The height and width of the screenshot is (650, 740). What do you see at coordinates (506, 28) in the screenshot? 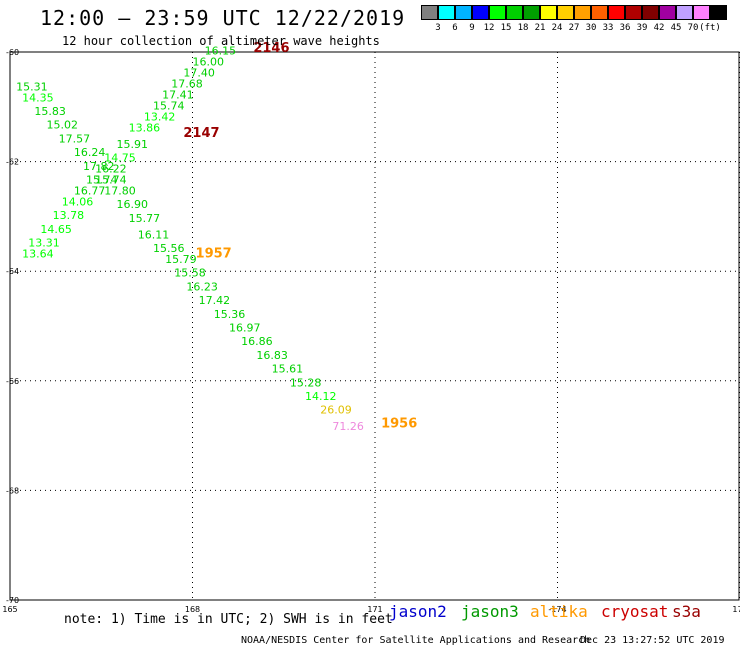
I see `colorbar-label: 15` at bounding box center [506, 28].